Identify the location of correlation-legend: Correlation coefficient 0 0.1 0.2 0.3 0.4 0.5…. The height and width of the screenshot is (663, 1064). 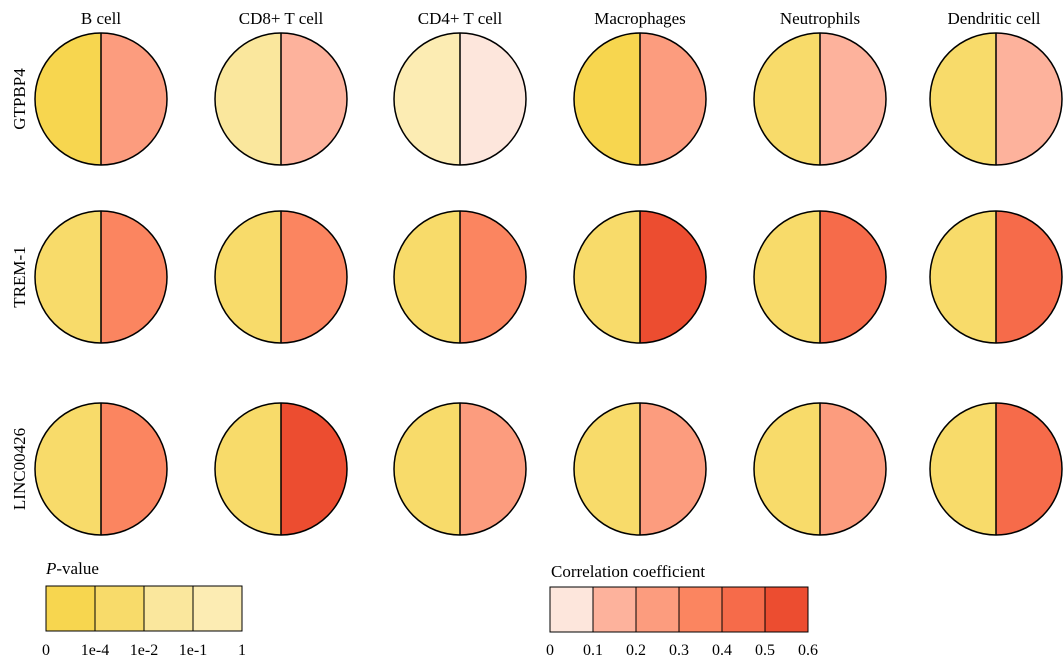
(682, 610).